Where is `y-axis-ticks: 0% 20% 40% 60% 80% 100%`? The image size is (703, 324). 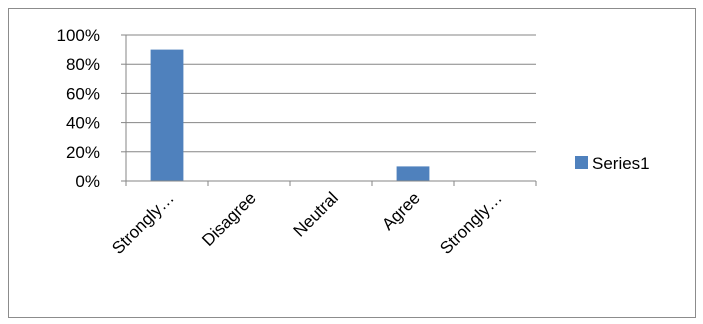
y-axis-ticks: 0% 20% 40% 60% 80% 100% is located at coordinates (91, 108).